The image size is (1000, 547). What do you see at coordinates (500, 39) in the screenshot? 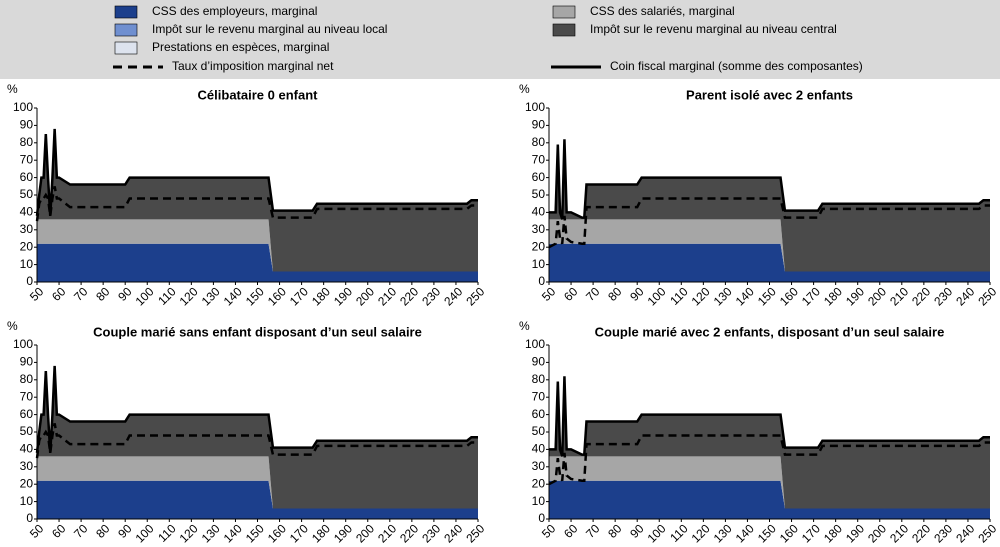
I see `legend-background` at bounding box center [500, 39].